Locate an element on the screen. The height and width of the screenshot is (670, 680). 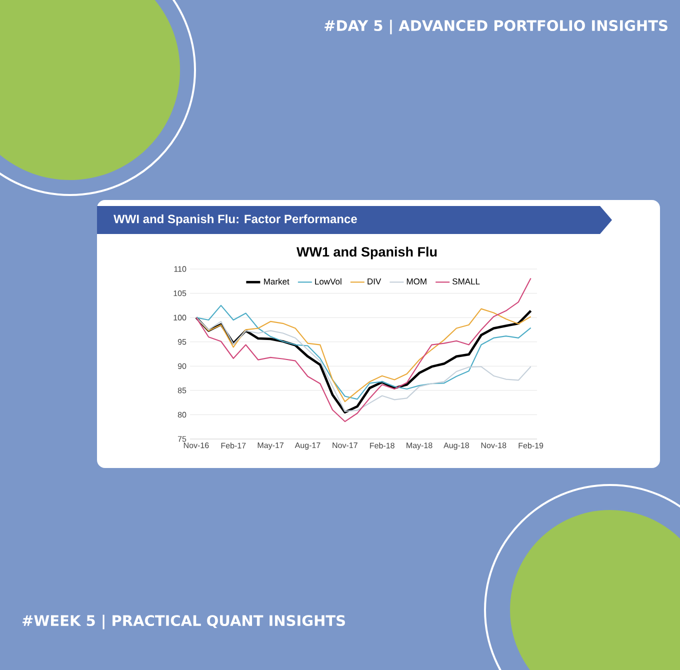
x-tick-label: Feb-17 is located at coordinates (233, 445).